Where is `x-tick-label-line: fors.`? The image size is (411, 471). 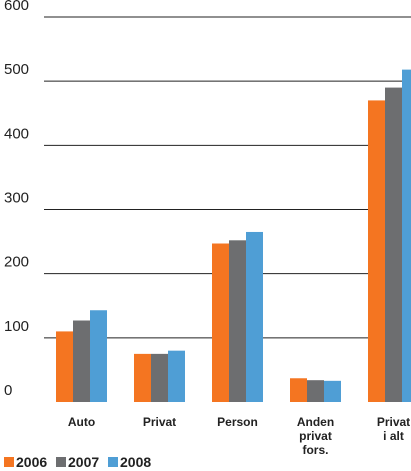 x-tick-label-line: fors. is located at coordinates (315, 450).